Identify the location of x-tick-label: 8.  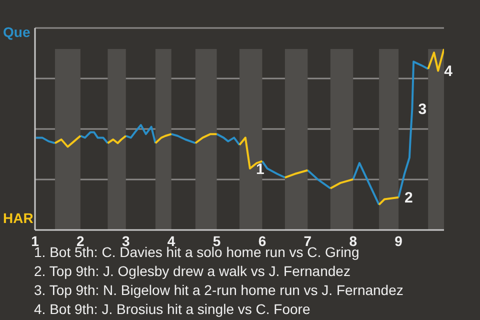
(353, 240).